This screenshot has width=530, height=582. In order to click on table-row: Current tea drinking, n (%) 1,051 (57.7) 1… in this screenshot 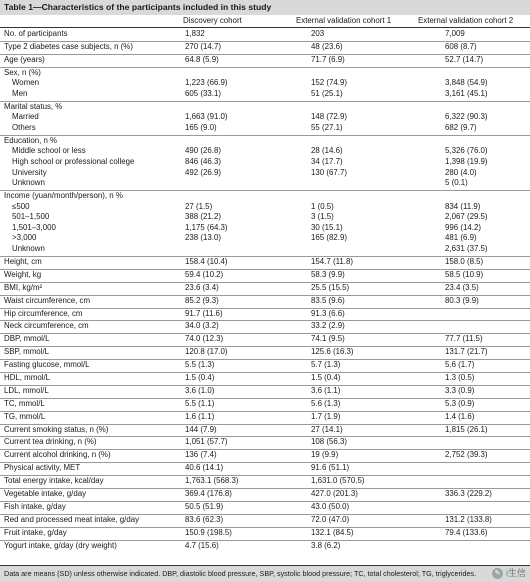, I will do `click(265, 442)`.